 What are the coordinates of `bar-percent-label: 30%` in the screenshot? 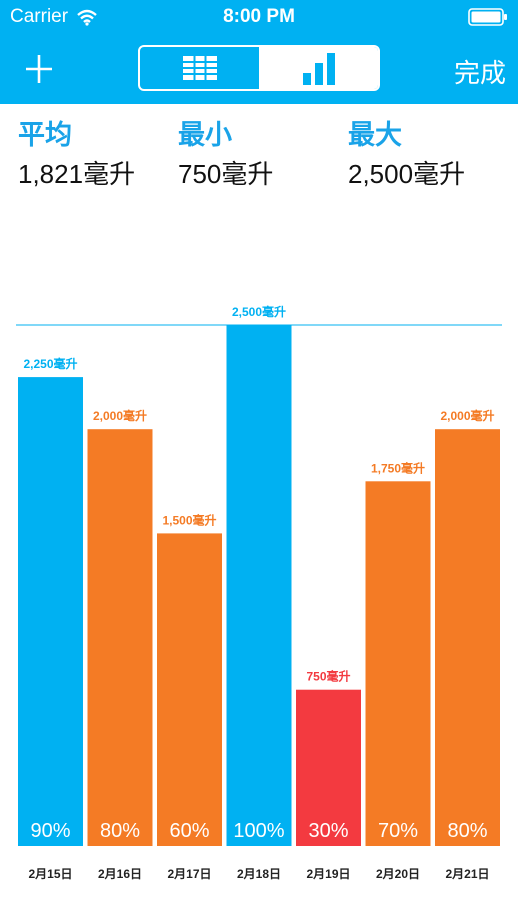 It's located at (328, 831).